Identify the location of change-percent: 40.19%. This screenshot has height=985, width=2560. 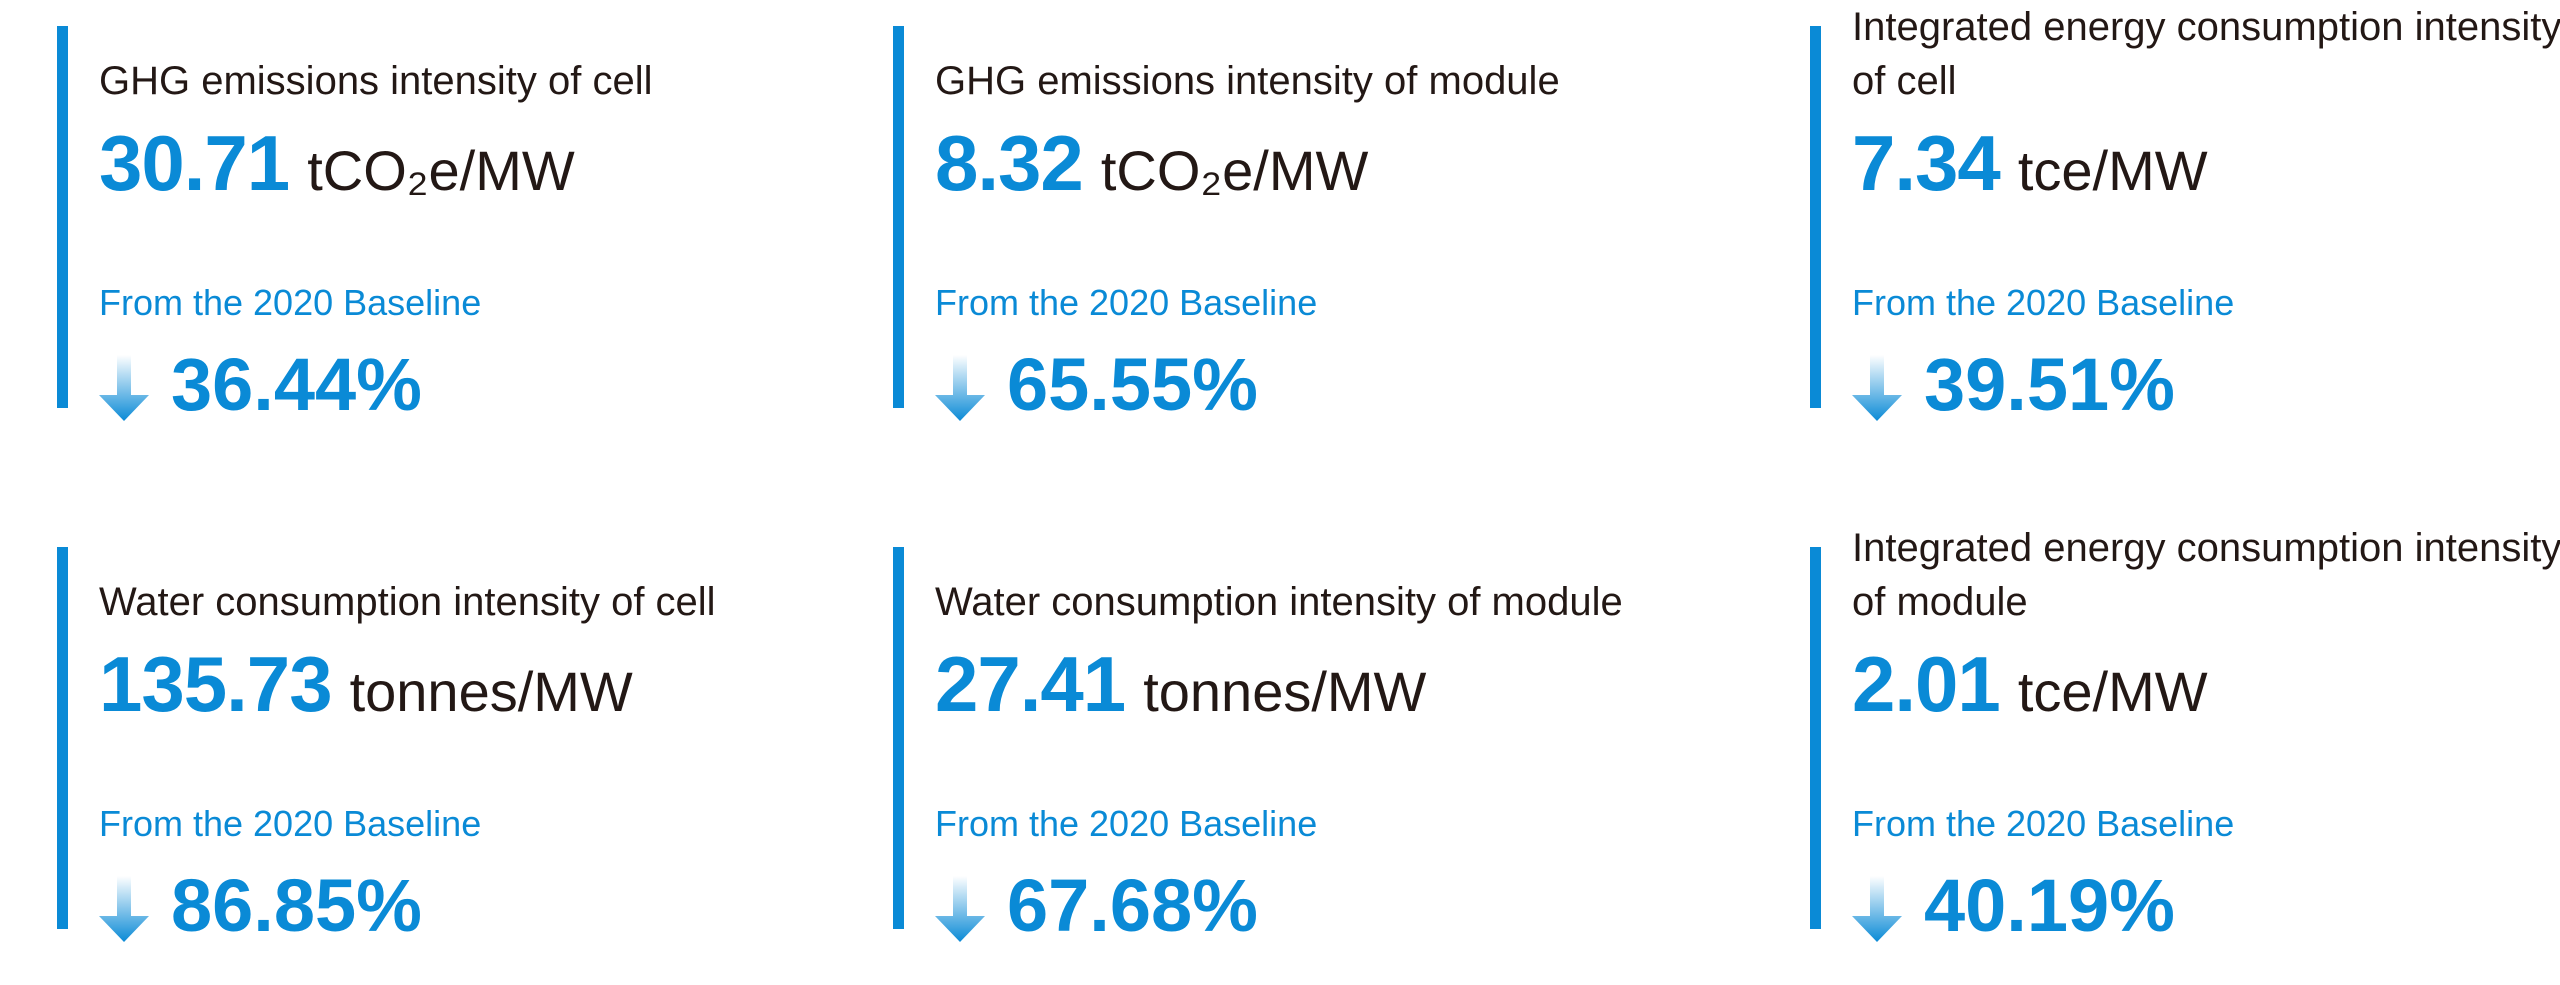
(2049, 905).